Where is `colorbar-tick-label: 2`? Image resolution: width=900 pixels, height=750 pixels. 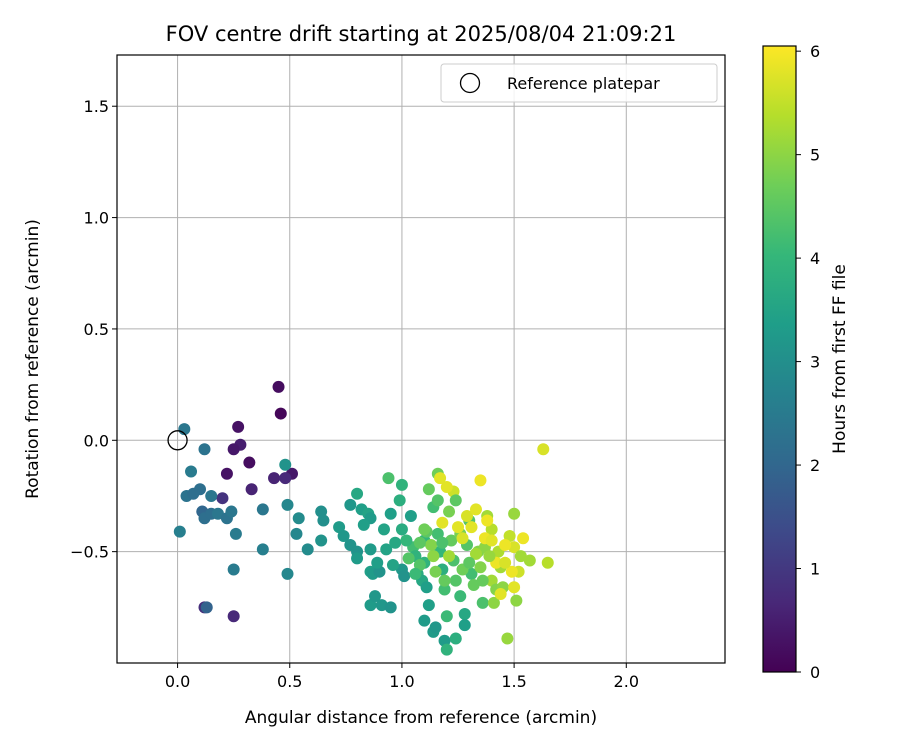
colorbar-tick-label: 2 is located at coordinates (815, 465).